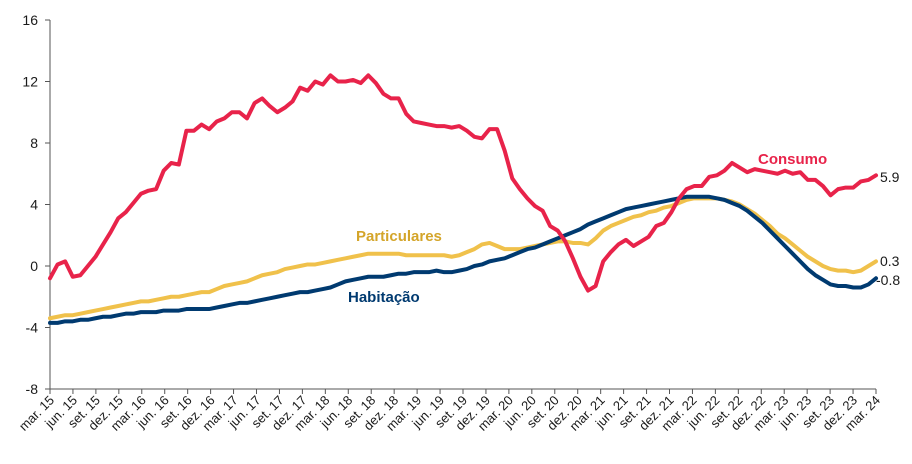 The width and height of the screenshot is (912, 464). What do you see at coordinates (32, 389) in the screenshot?
I see `y-tick-label: -8` at bounding box center [32, 389].